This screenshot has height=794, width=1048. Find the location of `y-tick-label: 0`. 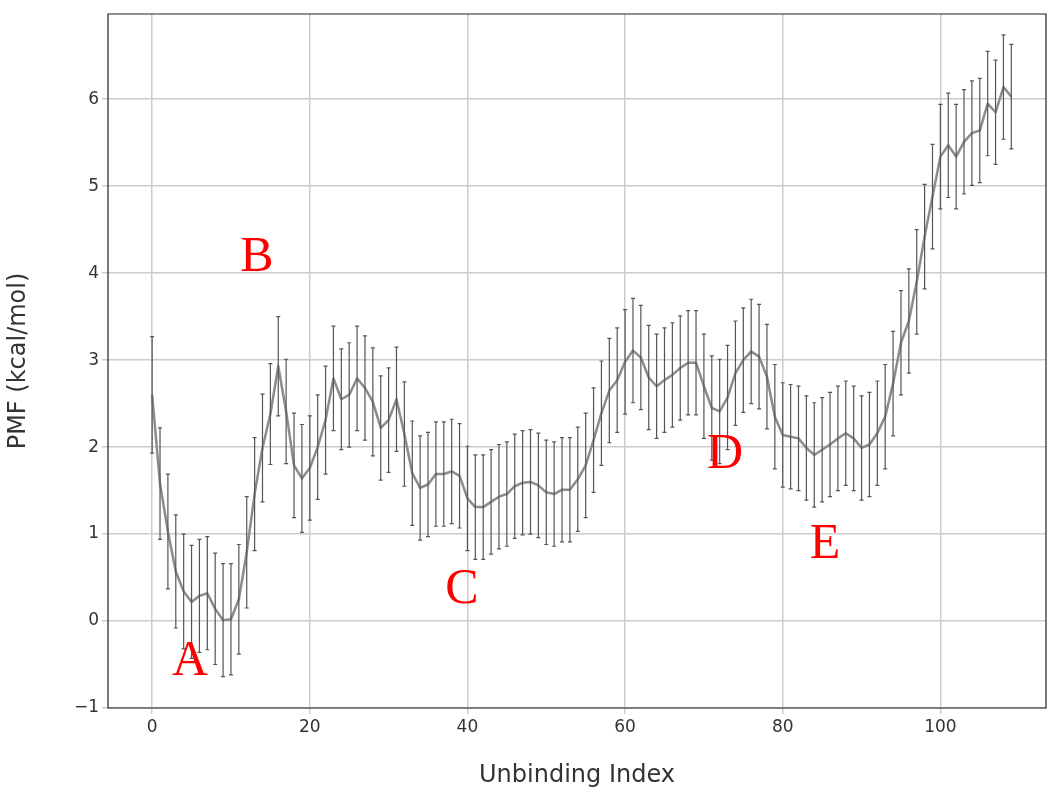

y-tick-label: 0 is located at coordinates (93, 619).